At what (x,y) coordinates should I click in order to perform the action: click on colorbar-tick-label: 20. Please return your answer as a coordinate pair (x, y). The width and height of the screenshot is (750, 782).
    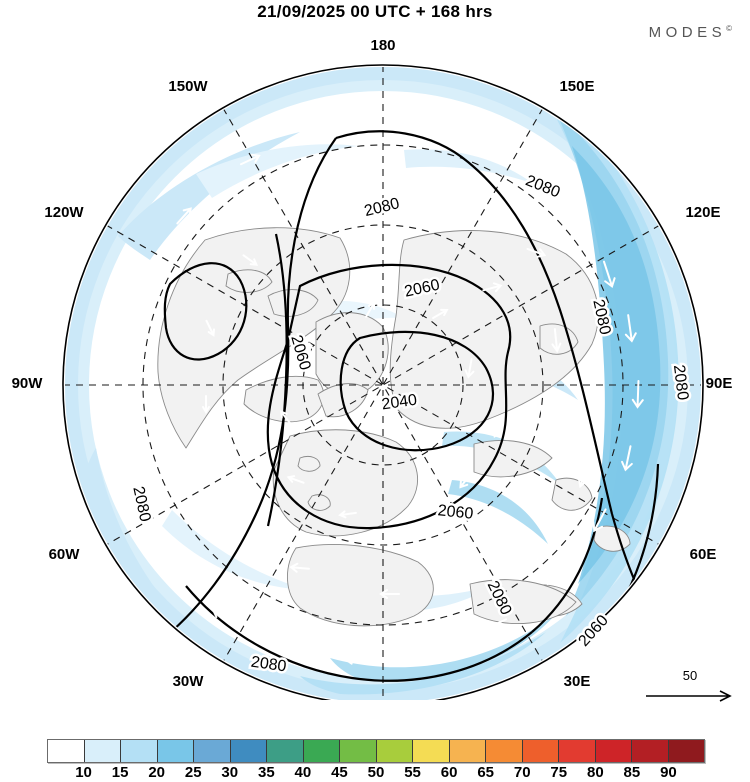
    Looking at the image, I should click on (156, 772).